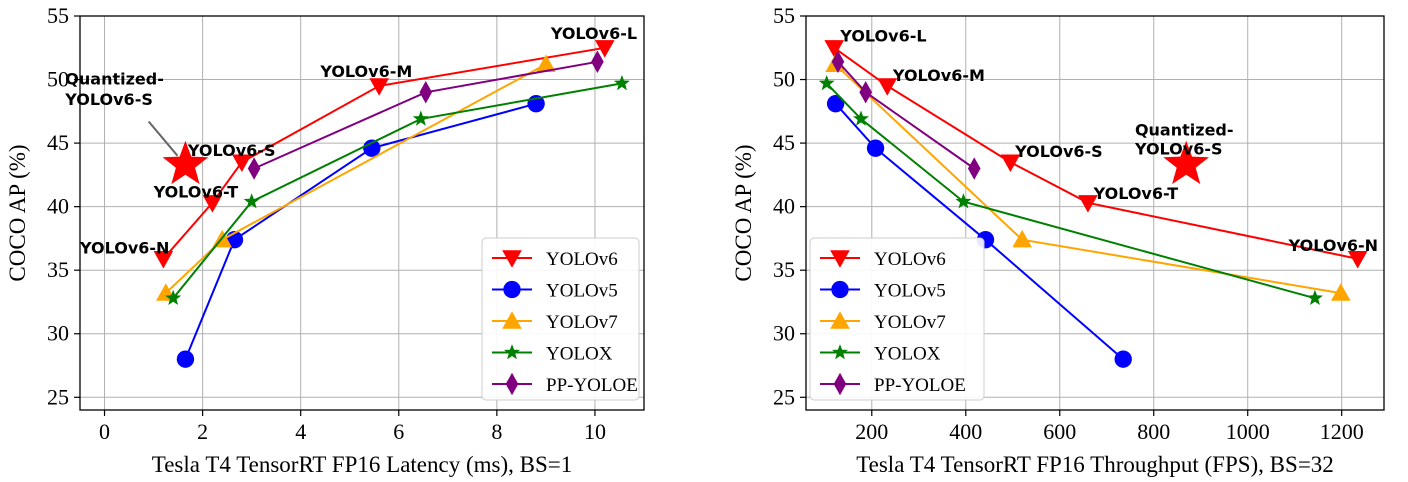  What do you see at coordinates (595, 431) in the screenshot?
I see `x-tick-label: 10` at bounding box center [595, 431].